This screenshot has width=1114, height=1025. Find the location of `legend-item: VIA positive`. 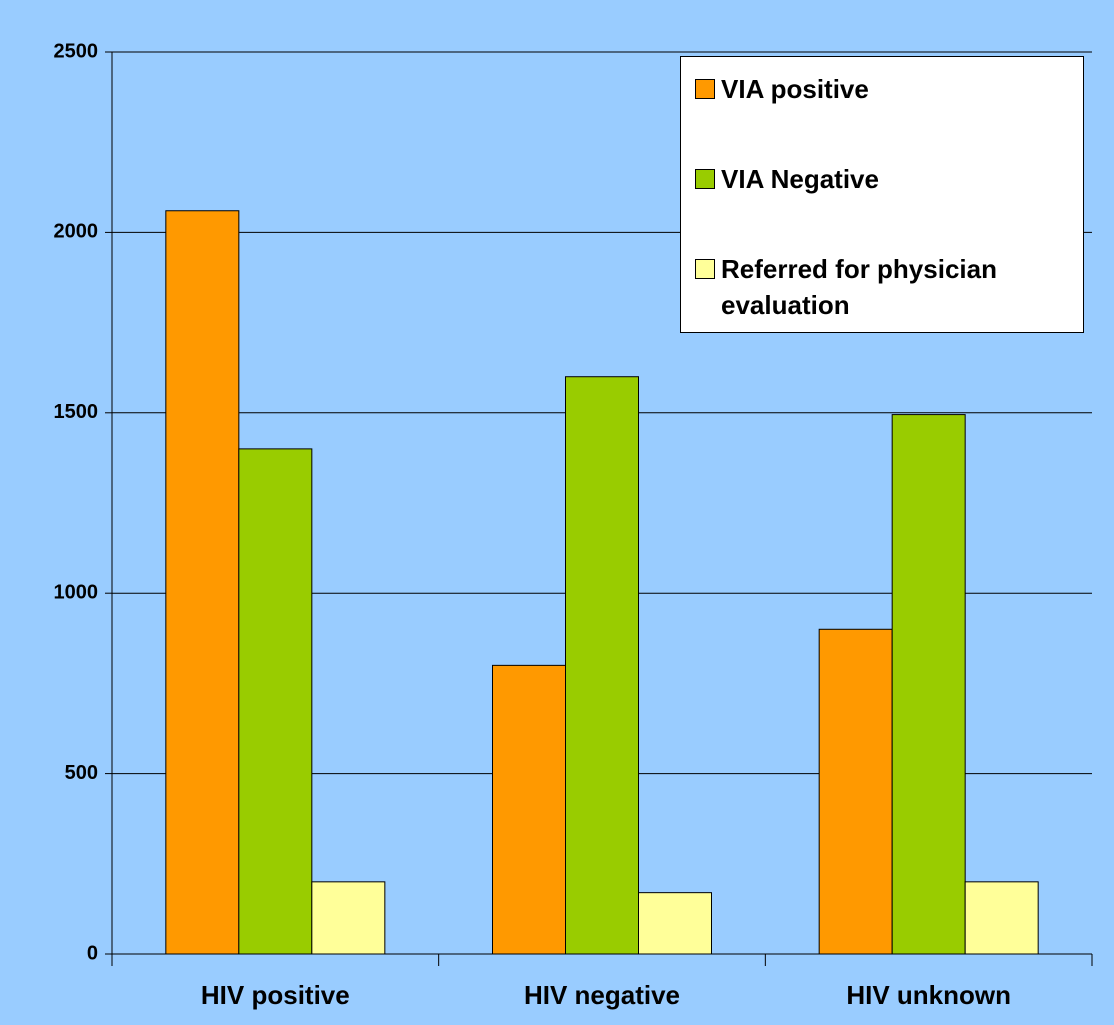

legend-item: VIA positive is located at coordinates (884, 89).